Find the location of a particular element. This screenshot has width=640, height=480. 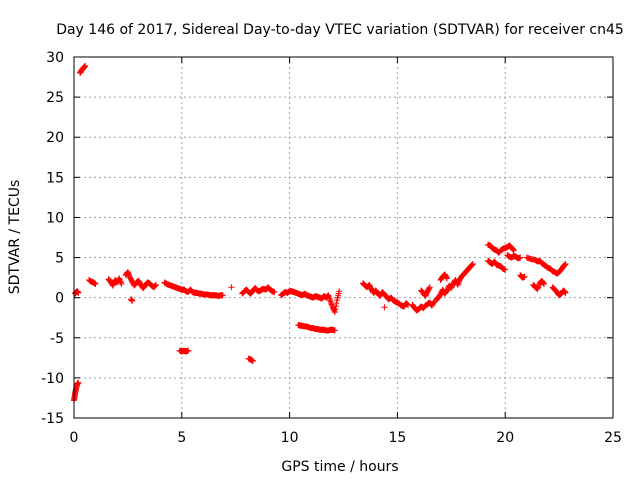

x-tick-label: 0 is located at coordinates (74, 438).